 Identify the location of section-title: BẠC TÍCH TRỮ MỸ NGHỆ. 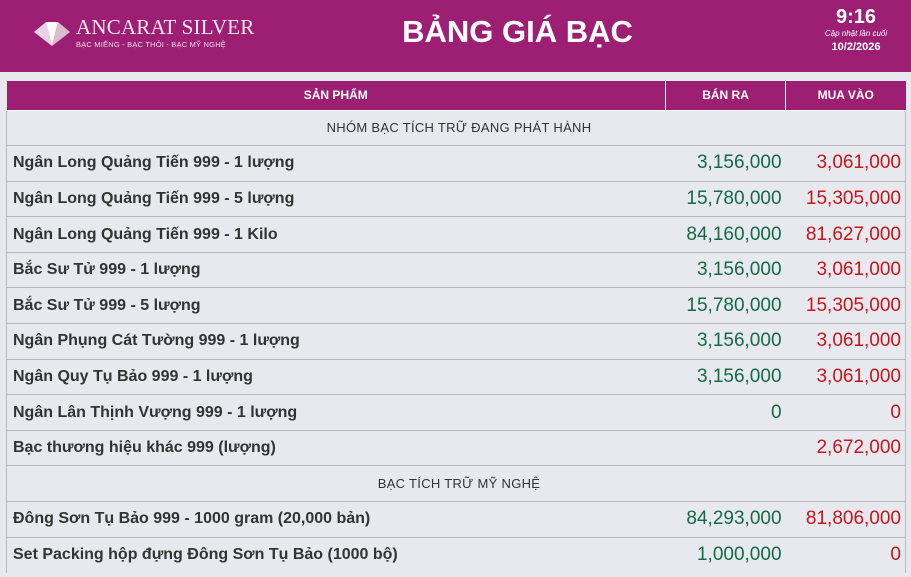
(456, 483).